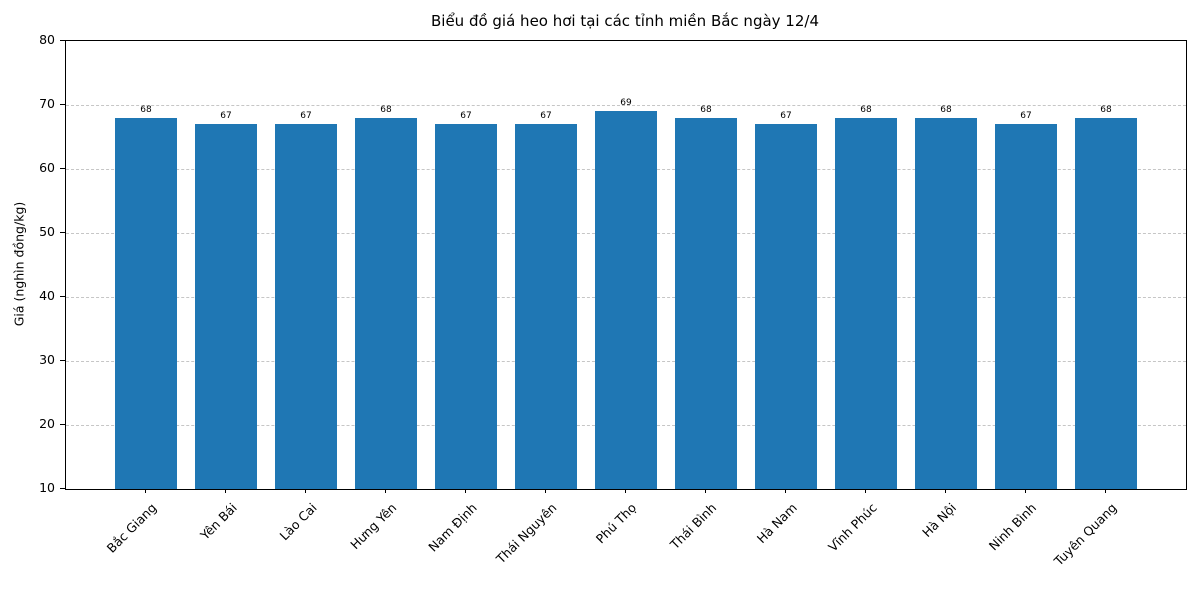 The image size is (1200, 600). I want to click on x-tick-label-text: Yên Bái, so click(218, 521).